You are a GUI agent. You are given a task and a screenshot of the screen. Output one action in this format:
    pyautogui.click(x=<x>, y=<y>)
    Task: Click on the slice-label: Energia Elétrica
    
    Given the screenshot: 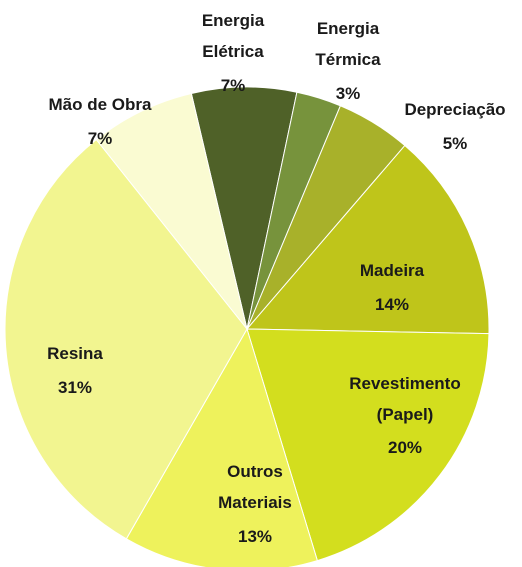 What is the action you would take?
    pyautogui.click(x=233, y=36)
    